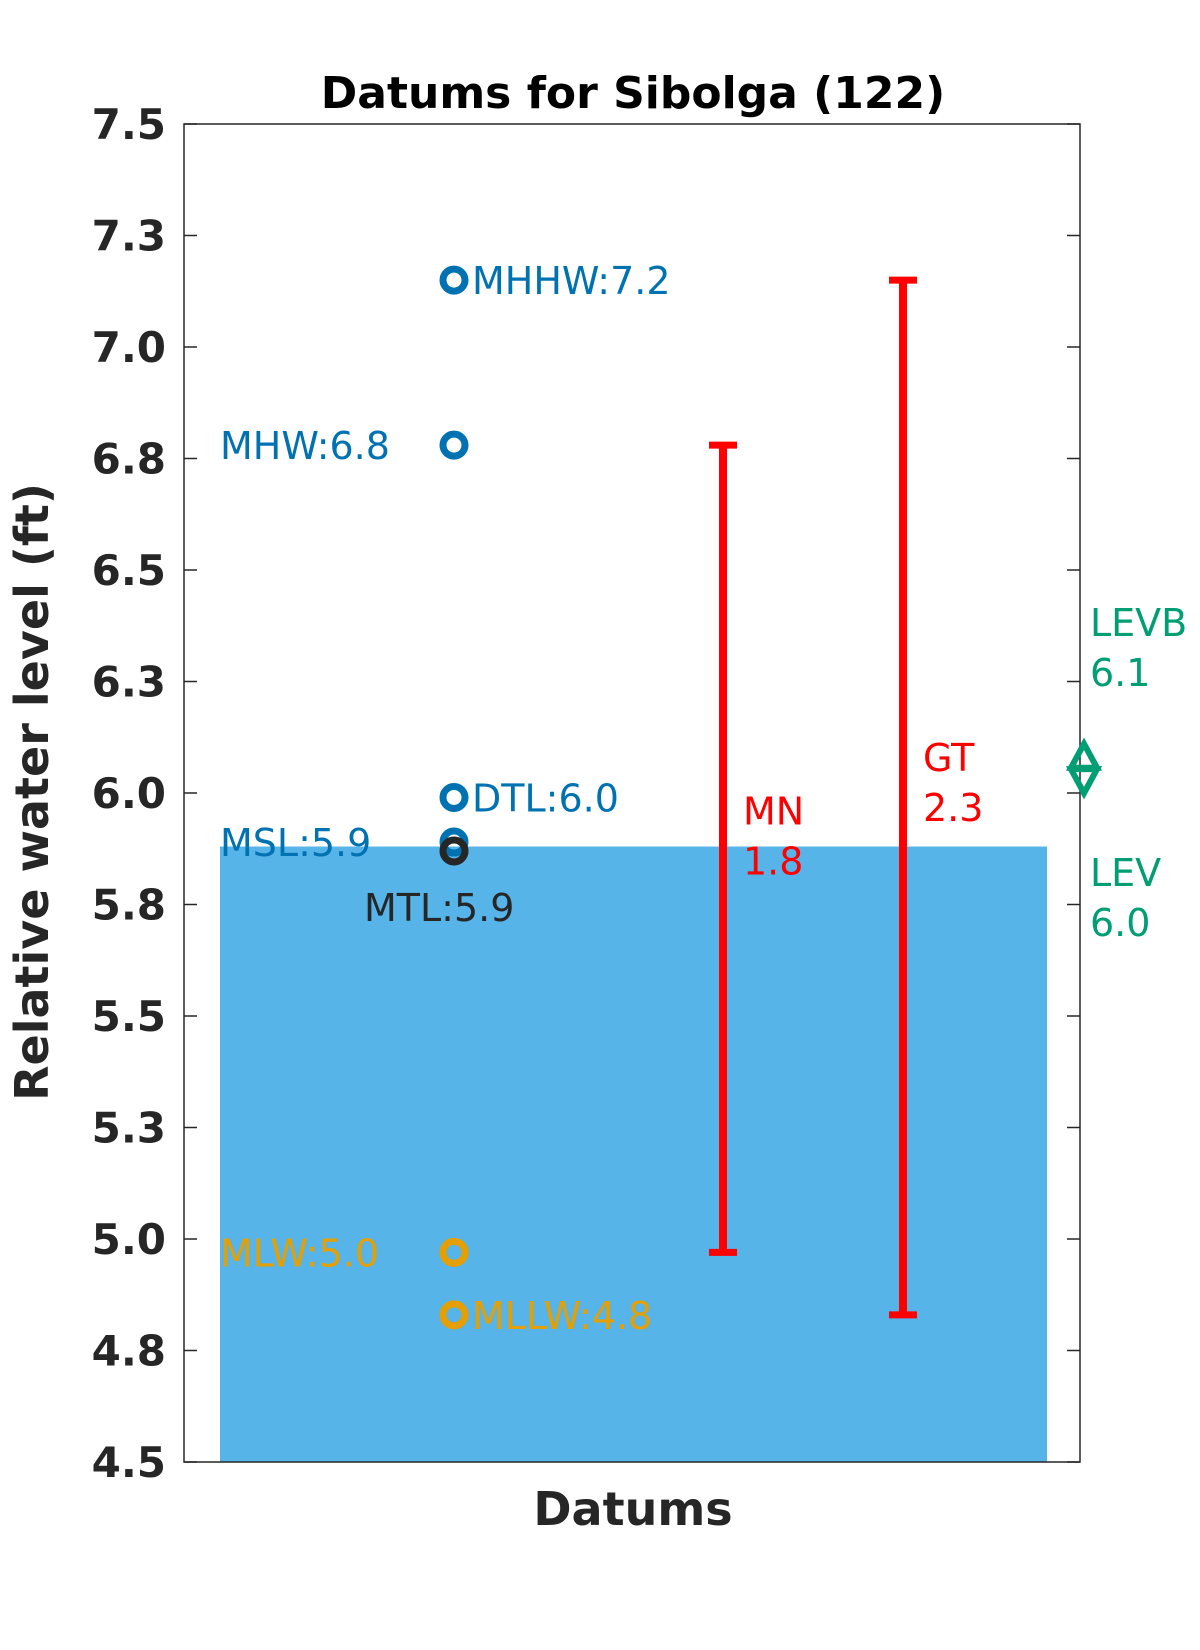  I want to click on y-tick-label: 7.5, so click(129, 124).